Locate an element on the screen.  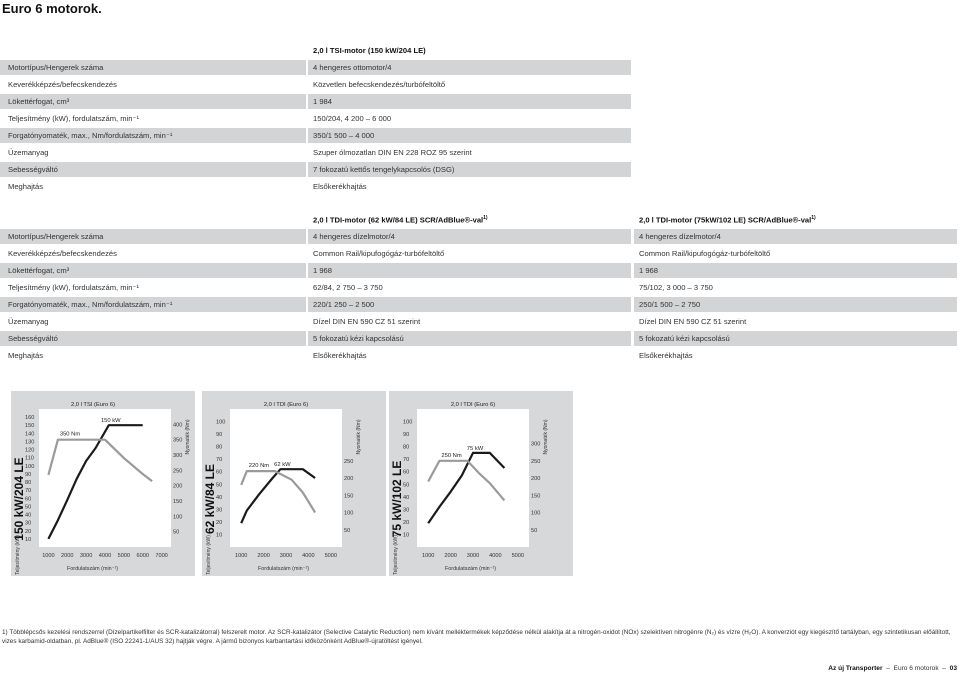
x-tick-label: 1000 is located at coordinates (241, 556).